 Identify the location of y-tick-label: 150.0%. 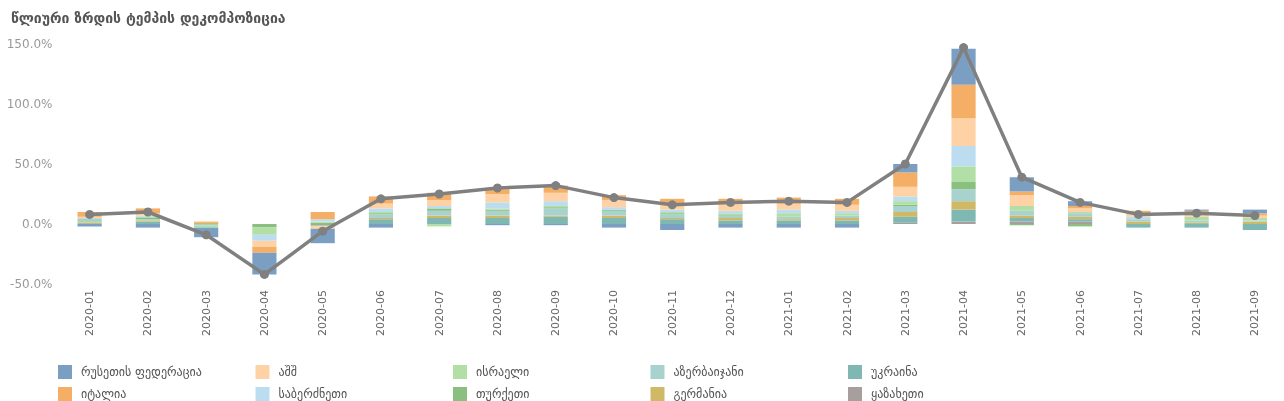
(29, 44).